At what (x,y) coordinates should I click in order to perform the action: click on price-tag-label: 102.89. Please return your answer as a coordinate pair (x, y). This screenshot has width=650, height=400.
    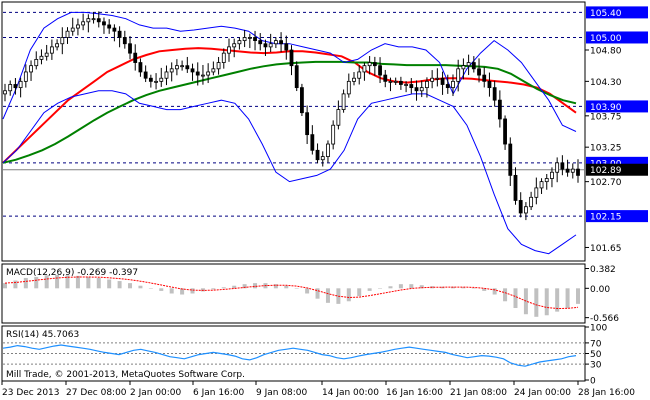
    Looking at the image, I should click on (606, 171).